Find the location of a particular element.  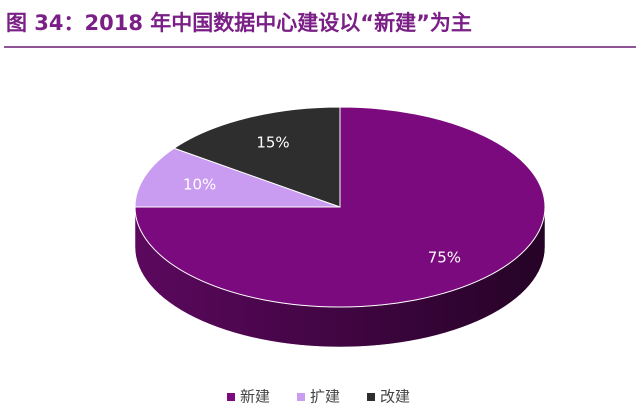

data-label: 10% is located at coordinates (199, 184).